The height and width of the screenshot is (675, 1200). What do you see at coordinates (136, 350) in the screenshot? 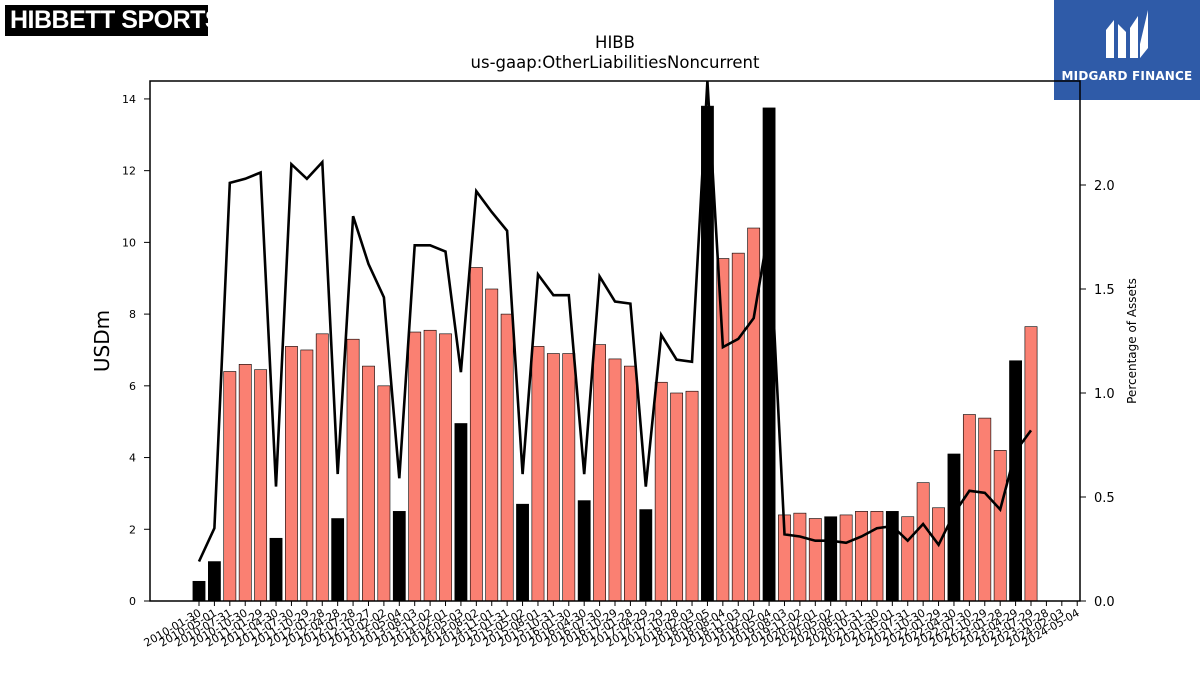
I see `y-axis: 0 2 4 6 8 10 12 14` at bounding box center [136, 350].